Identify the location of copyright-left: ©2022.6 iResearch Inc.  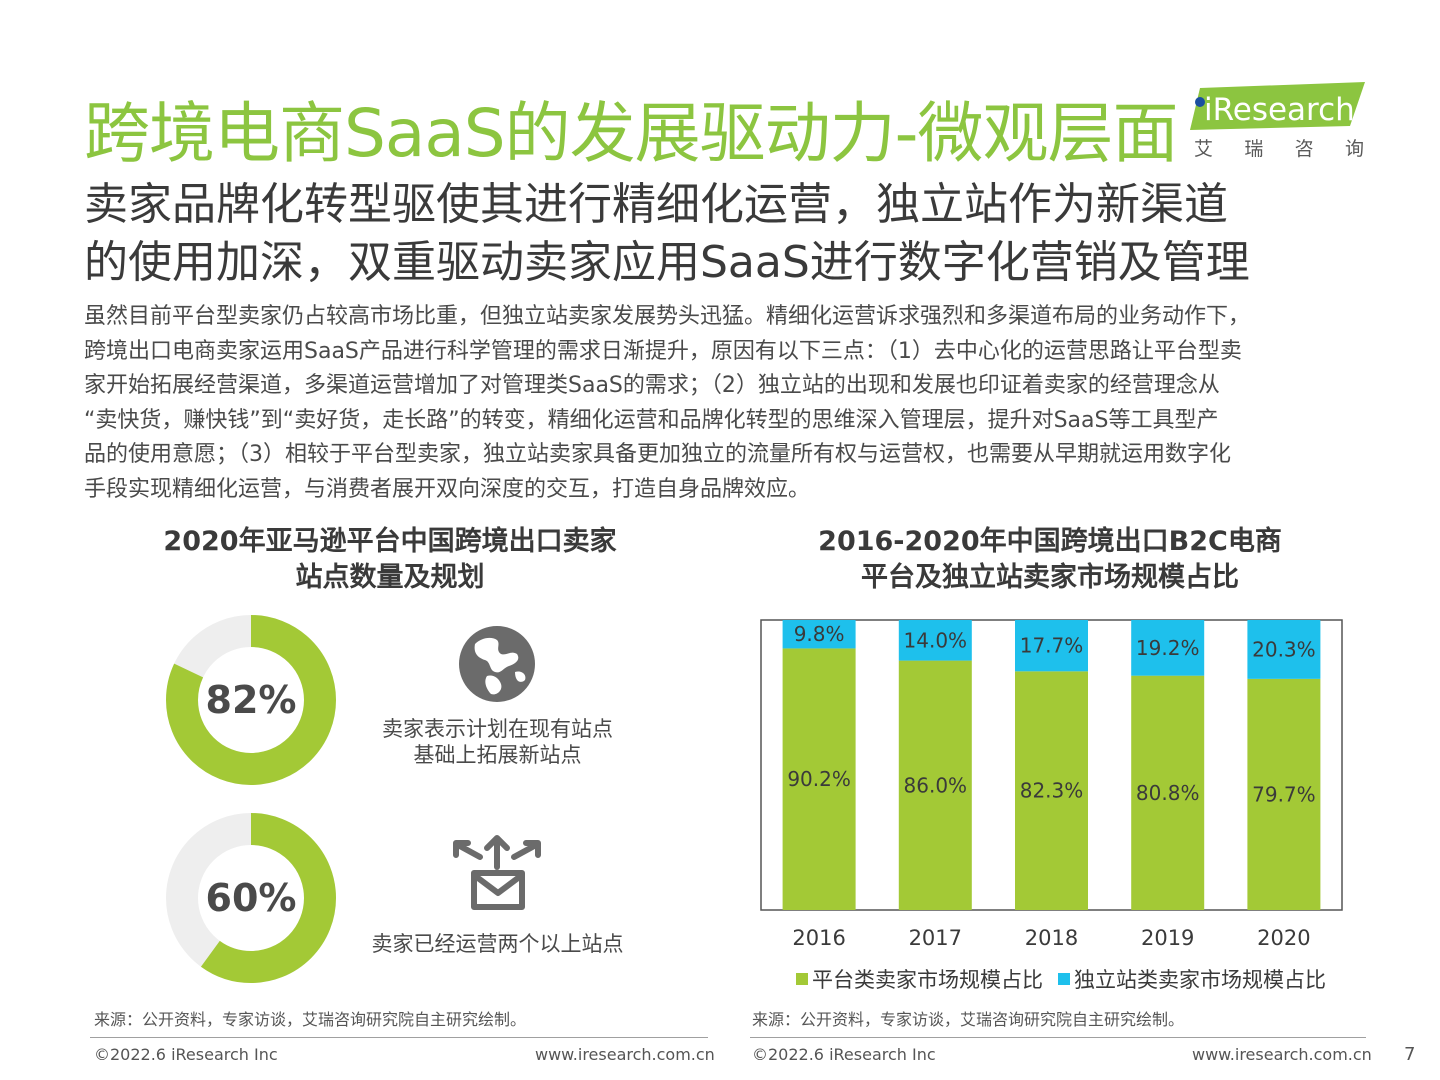
(186, 1054).